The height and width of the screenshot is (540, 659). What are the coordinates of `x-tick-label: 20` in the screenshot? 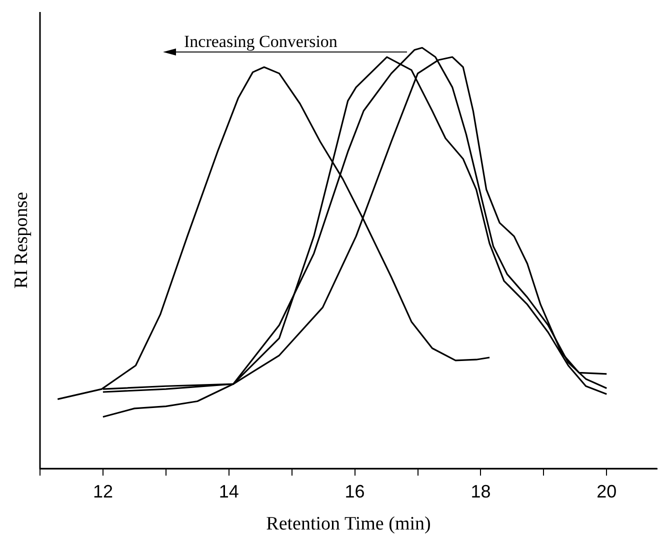 It's located at (606, 491).